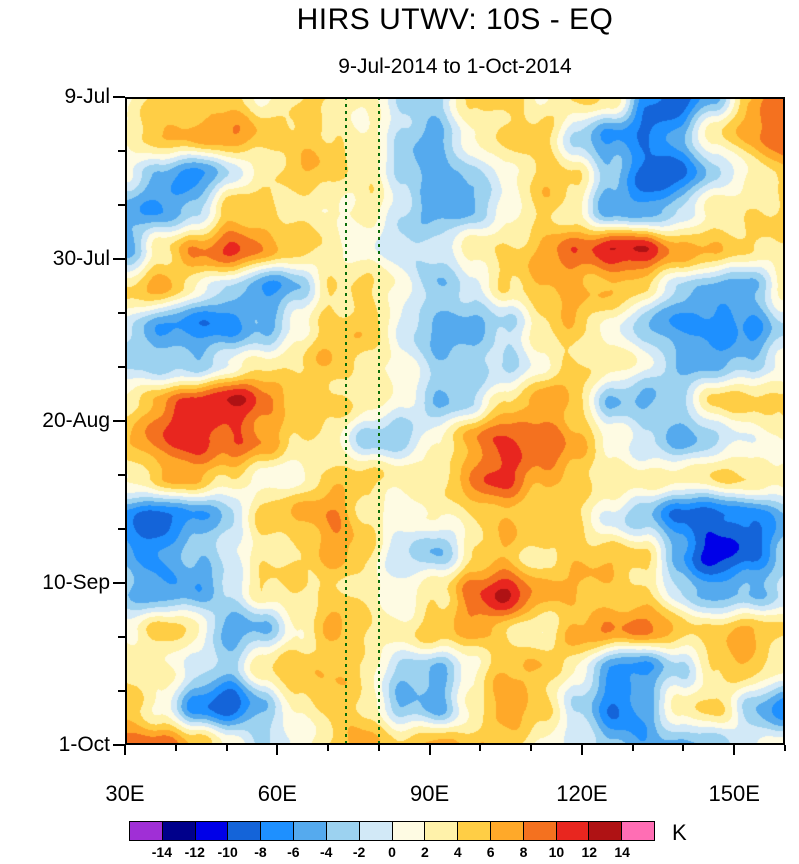 This screenshot has height=864, width=799. I want to click on colorbar, so click(392, 831).